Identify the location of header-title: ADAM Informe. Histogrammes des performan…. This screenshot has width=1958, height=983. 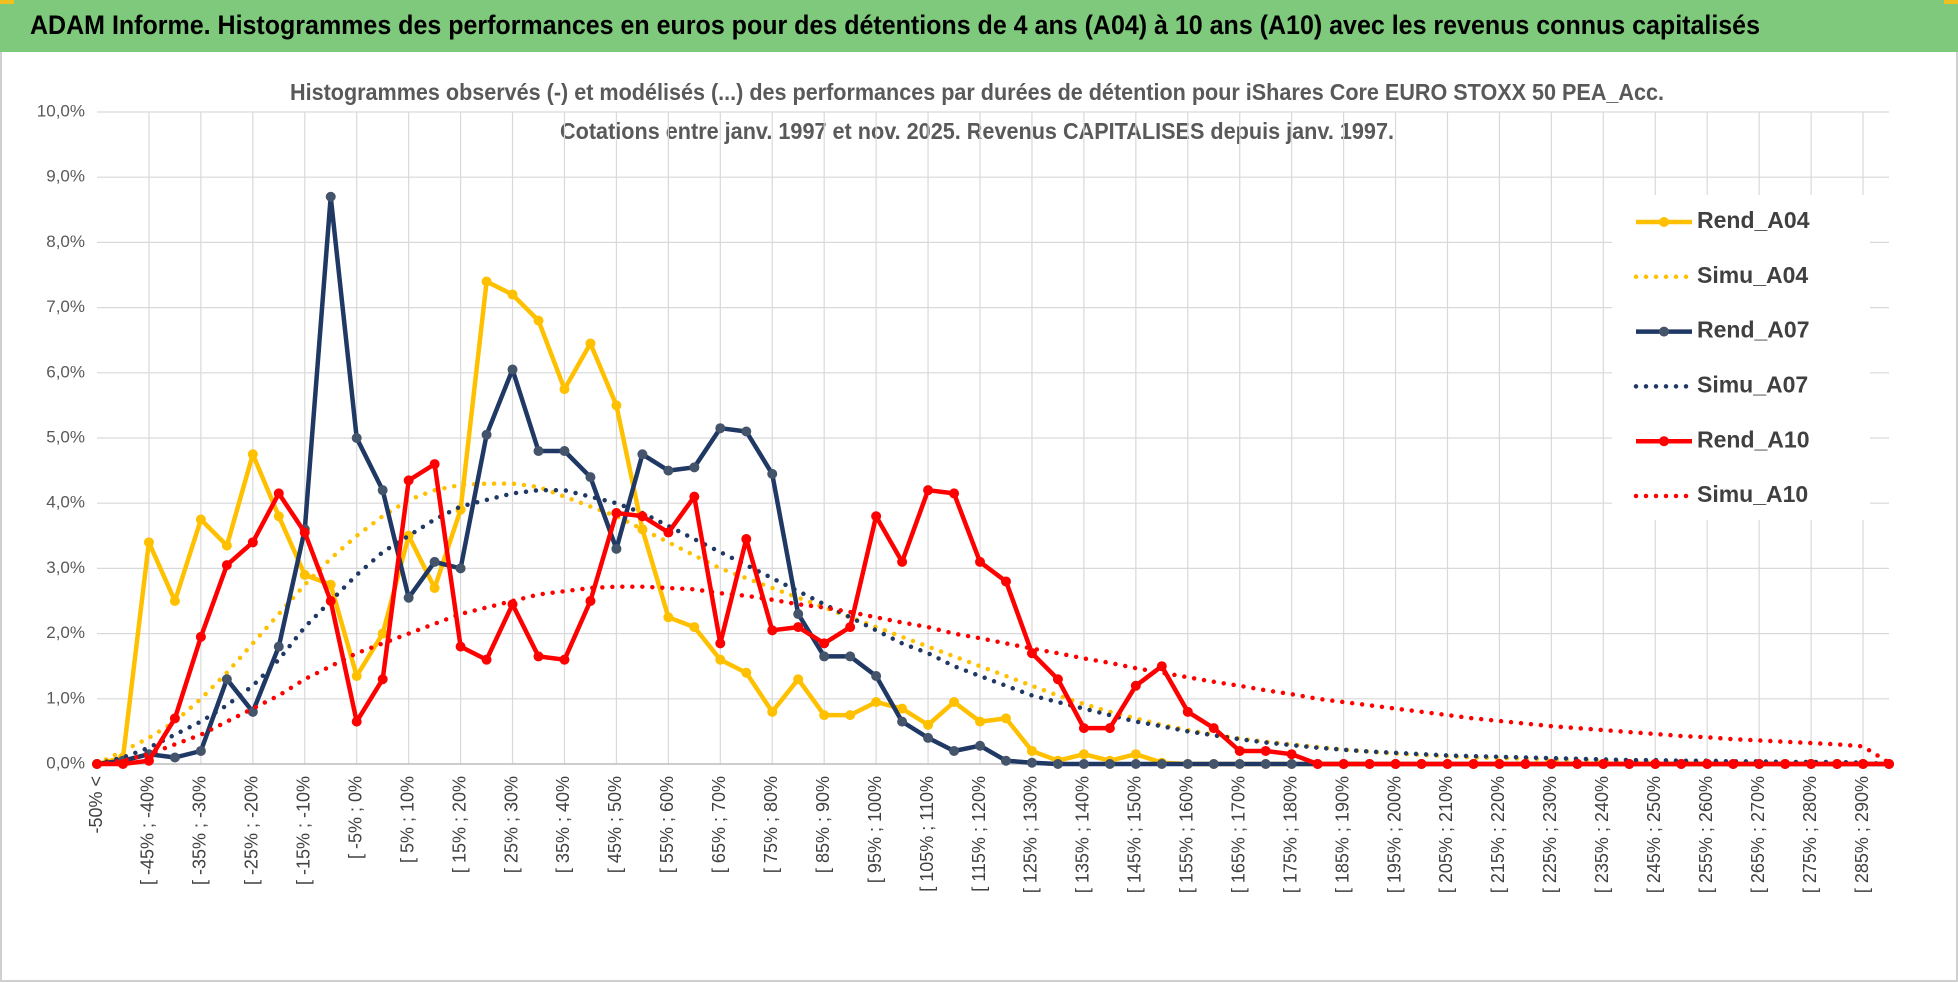
(895, 25).